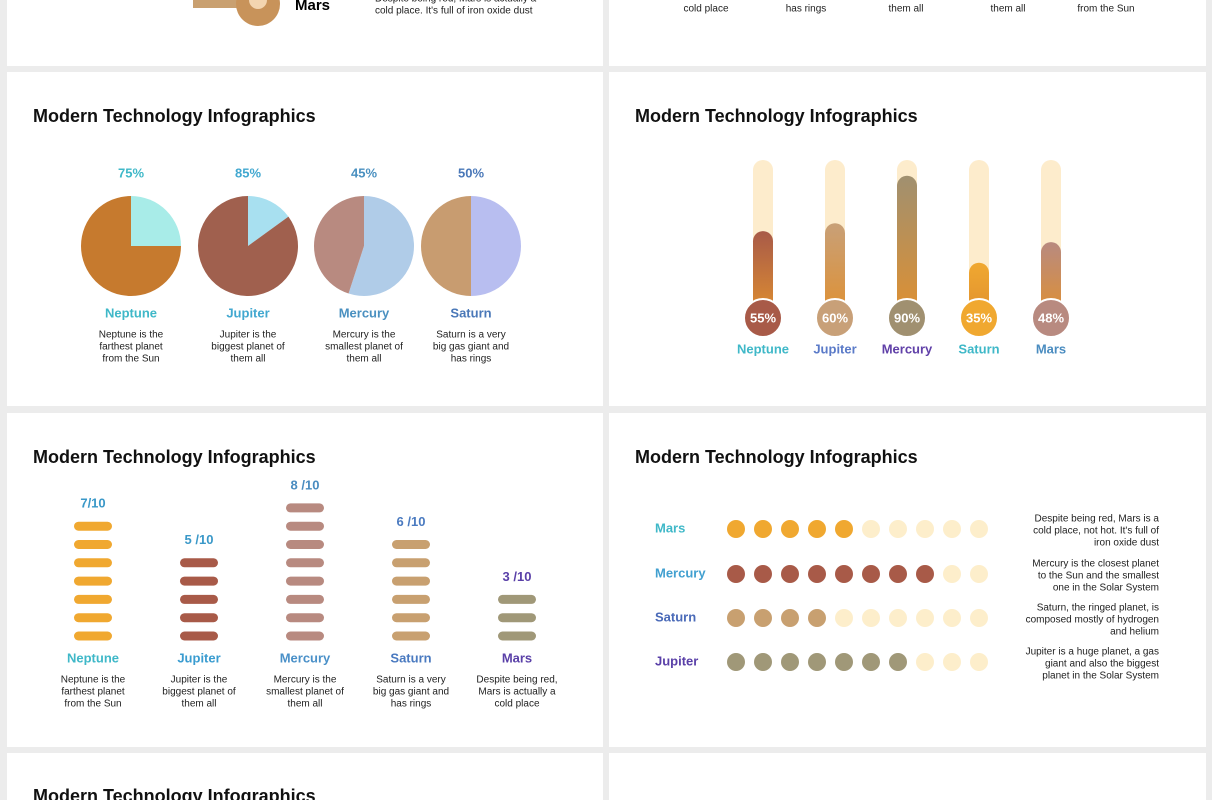  I want to click on description: Jupiter is the, so click(248, 335).